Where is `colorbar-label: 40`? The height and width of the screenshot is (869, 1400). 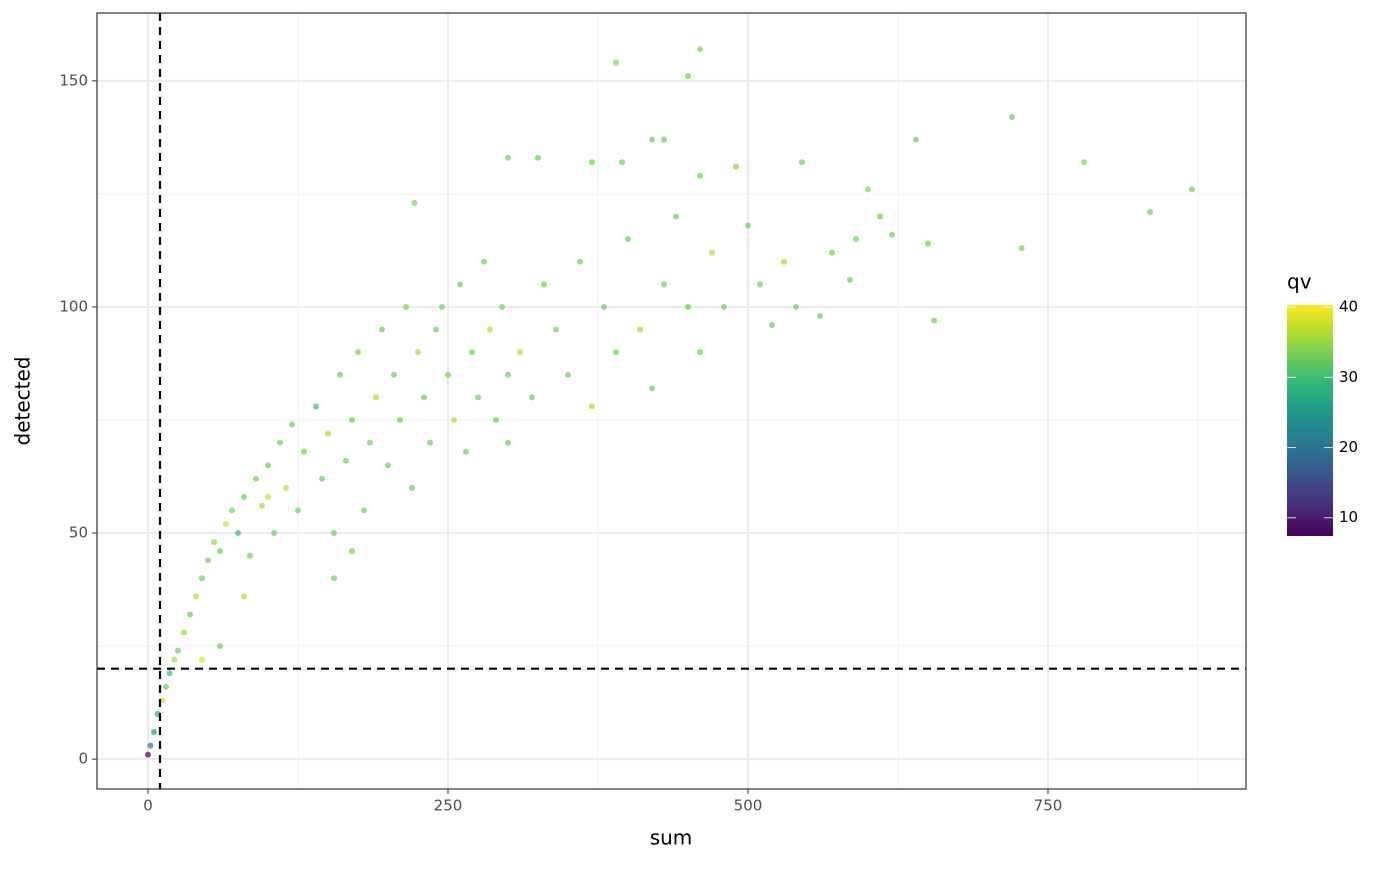 colorbar-label: 40 is located at coordinates (1348, 307).